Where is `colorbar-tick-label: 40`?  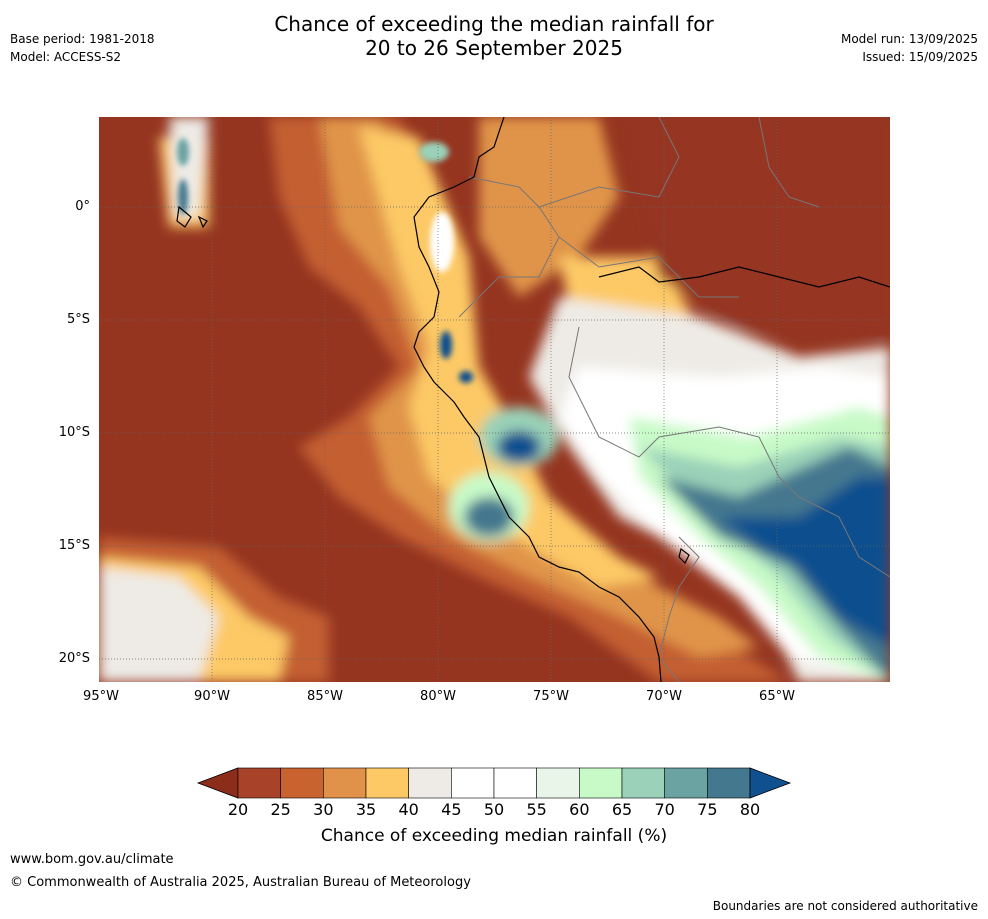 colorbar-tick-label: 40 is located at coordinates (408, 809).